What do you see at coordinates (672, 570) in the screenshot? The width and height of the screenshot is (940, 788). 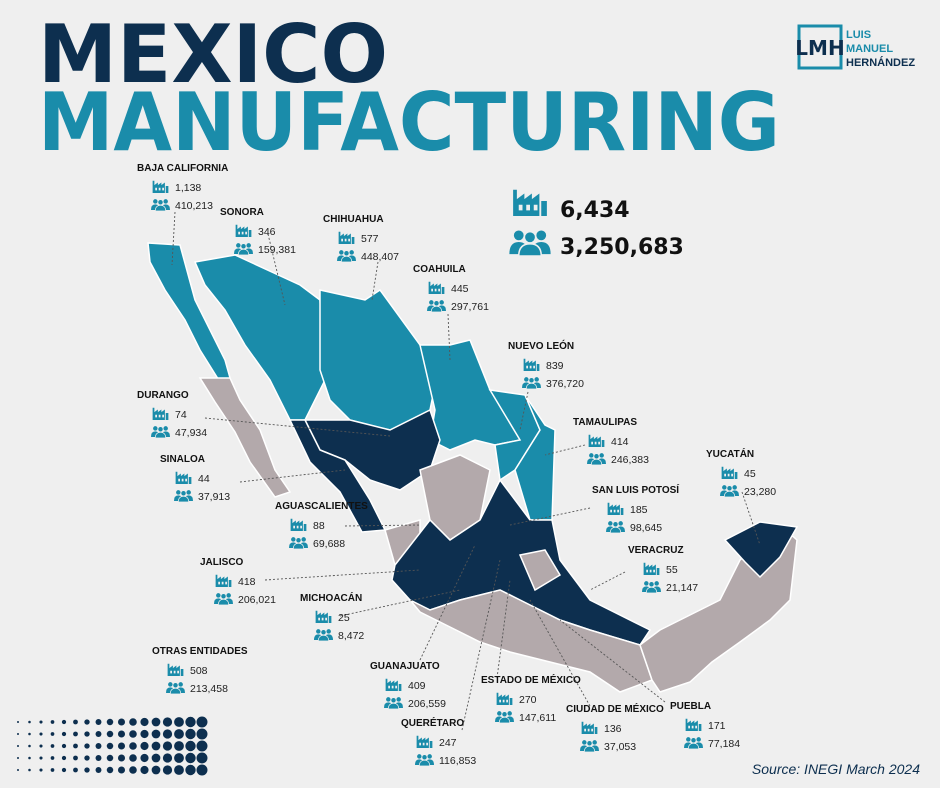 I see `factories: 55` at bounding box center [672, 570].